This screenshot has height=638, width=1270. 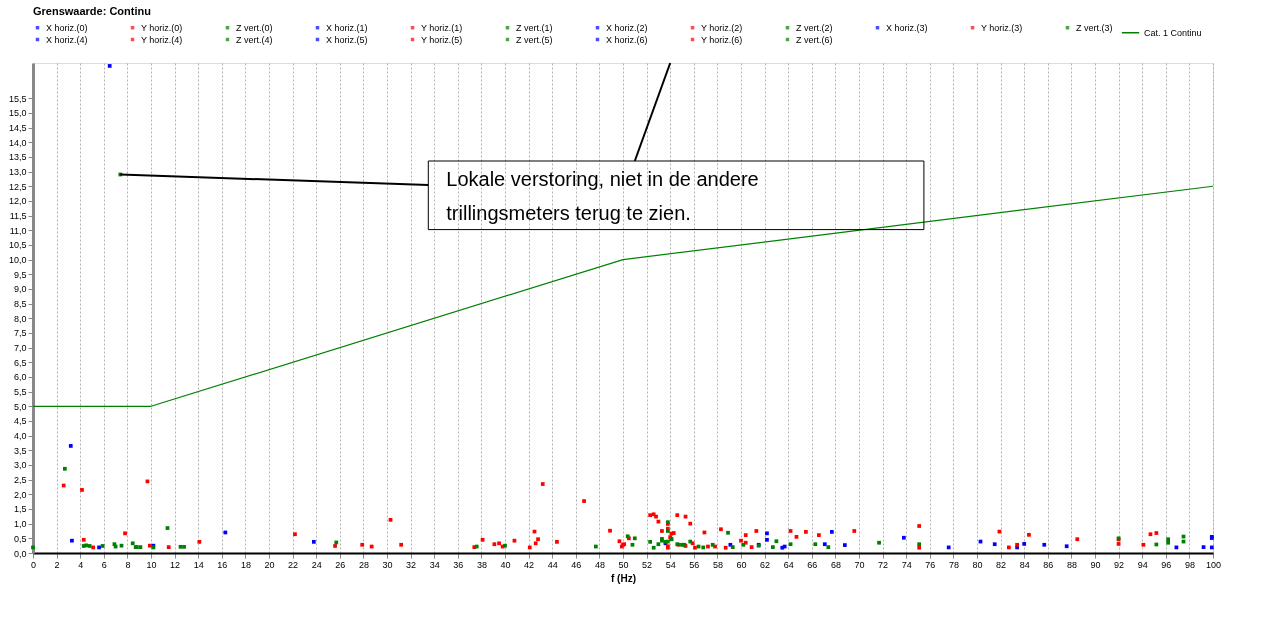 I want to click on chart-title: Grenswaarde: Continu, so click(x=92, y=11).